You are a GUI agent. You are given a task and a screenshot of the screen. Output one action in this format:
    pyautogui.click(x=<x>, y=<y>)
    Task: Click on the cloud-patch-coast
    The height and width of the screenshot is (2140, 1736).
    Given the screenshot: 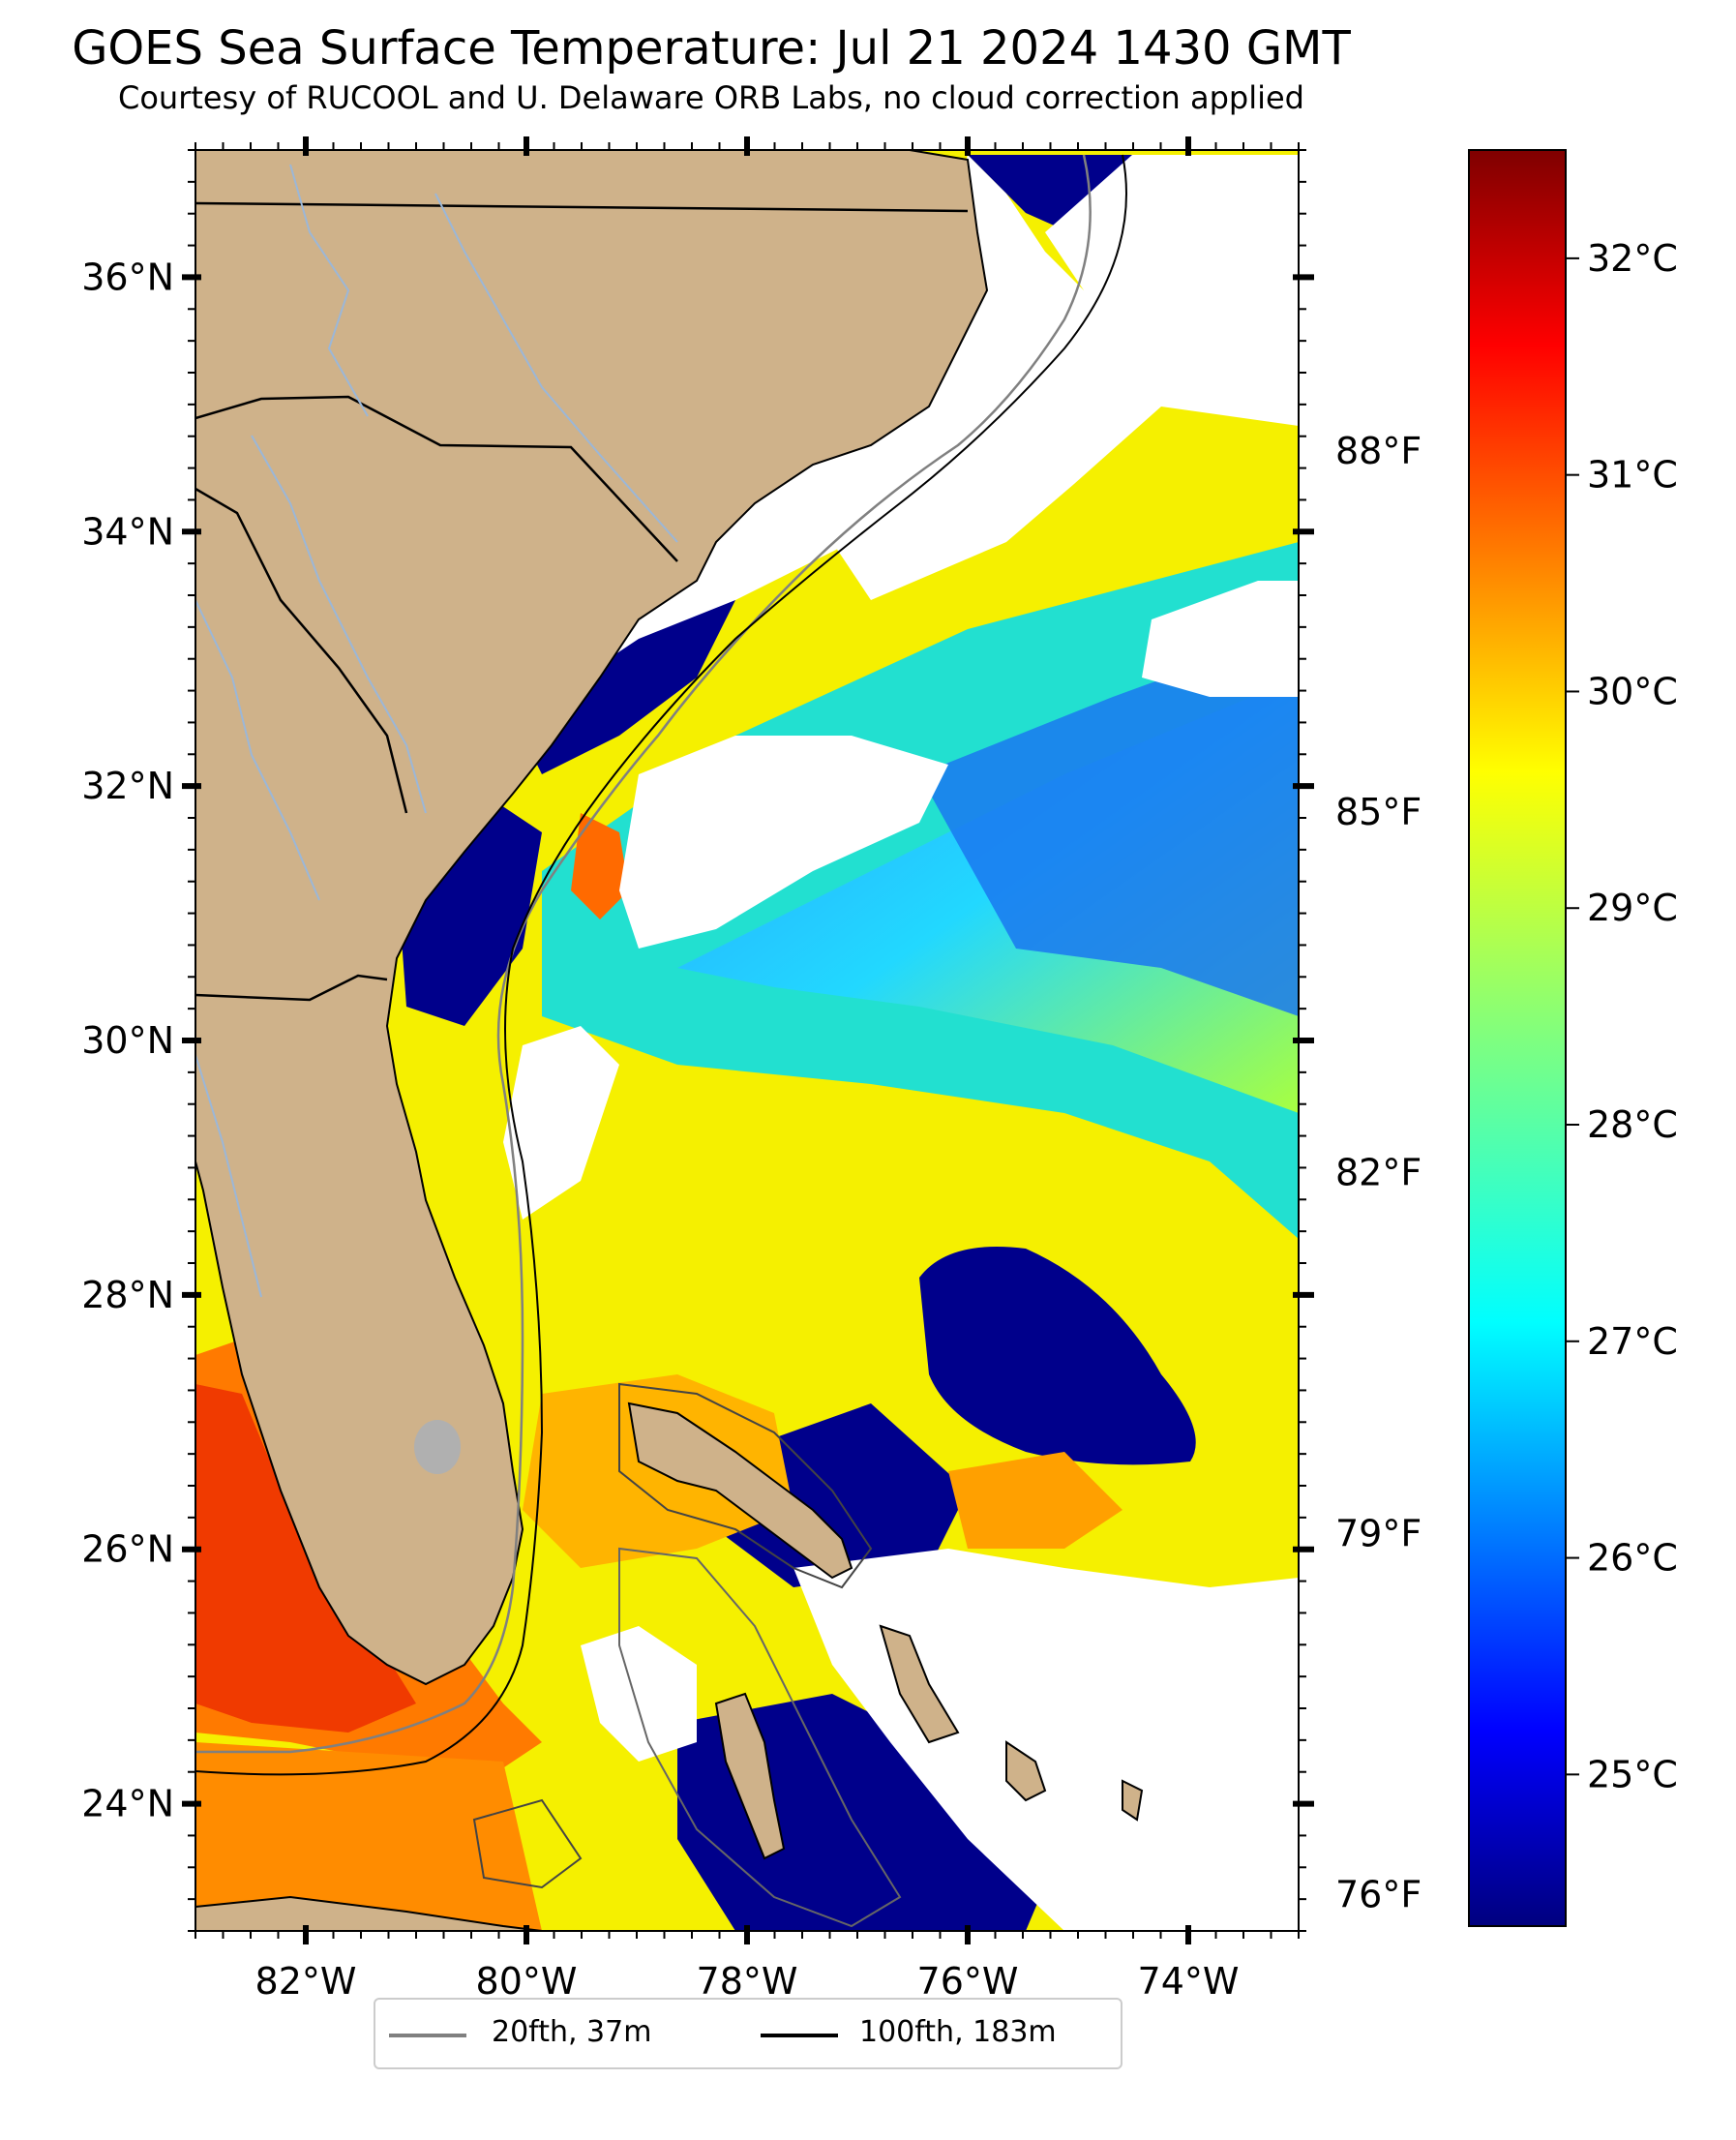 What is the action you would take?
    pyautogui.click(x=561, y=1123)
    